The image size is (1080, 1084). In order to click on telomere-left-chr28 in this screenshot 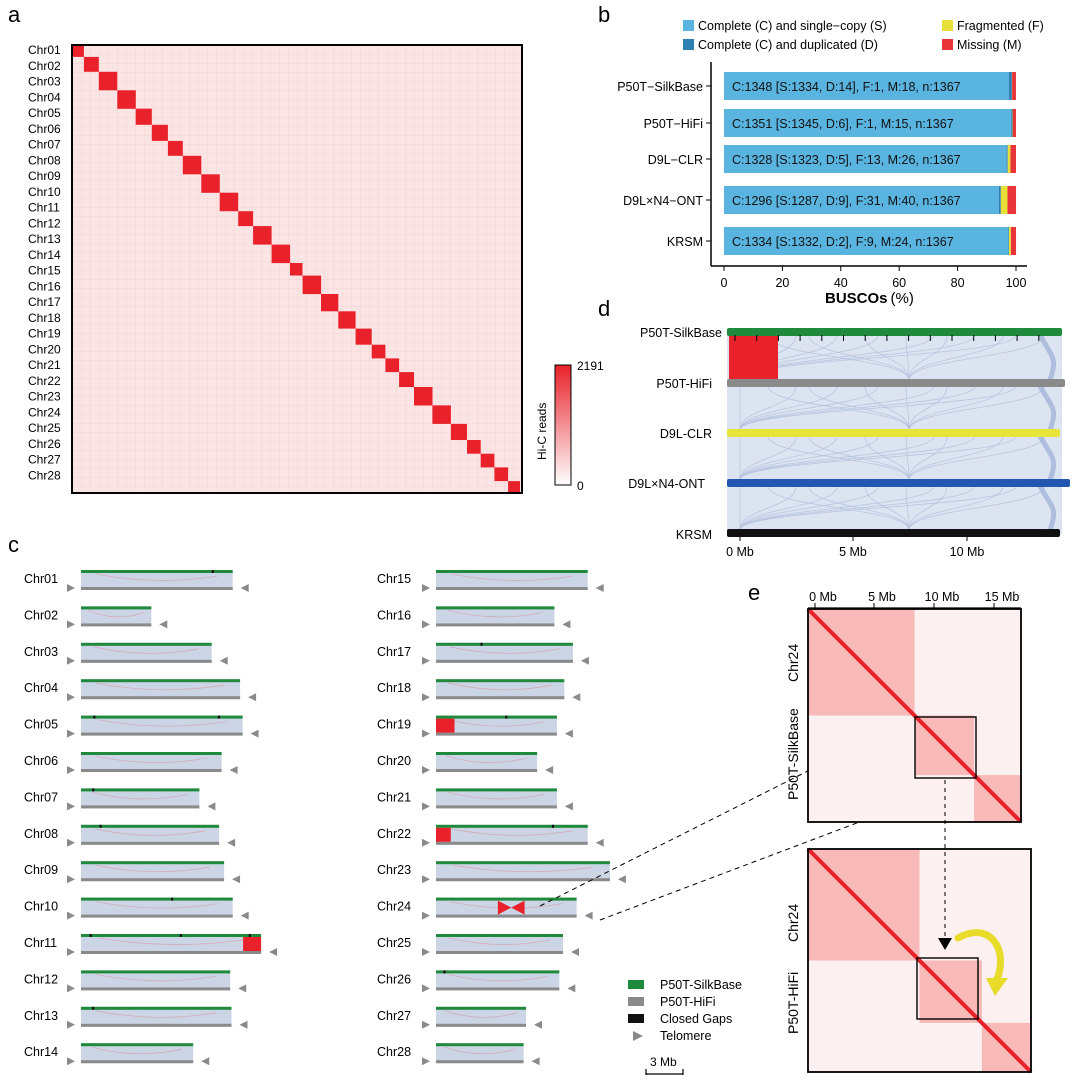, I will do `click(426, 1061)`.